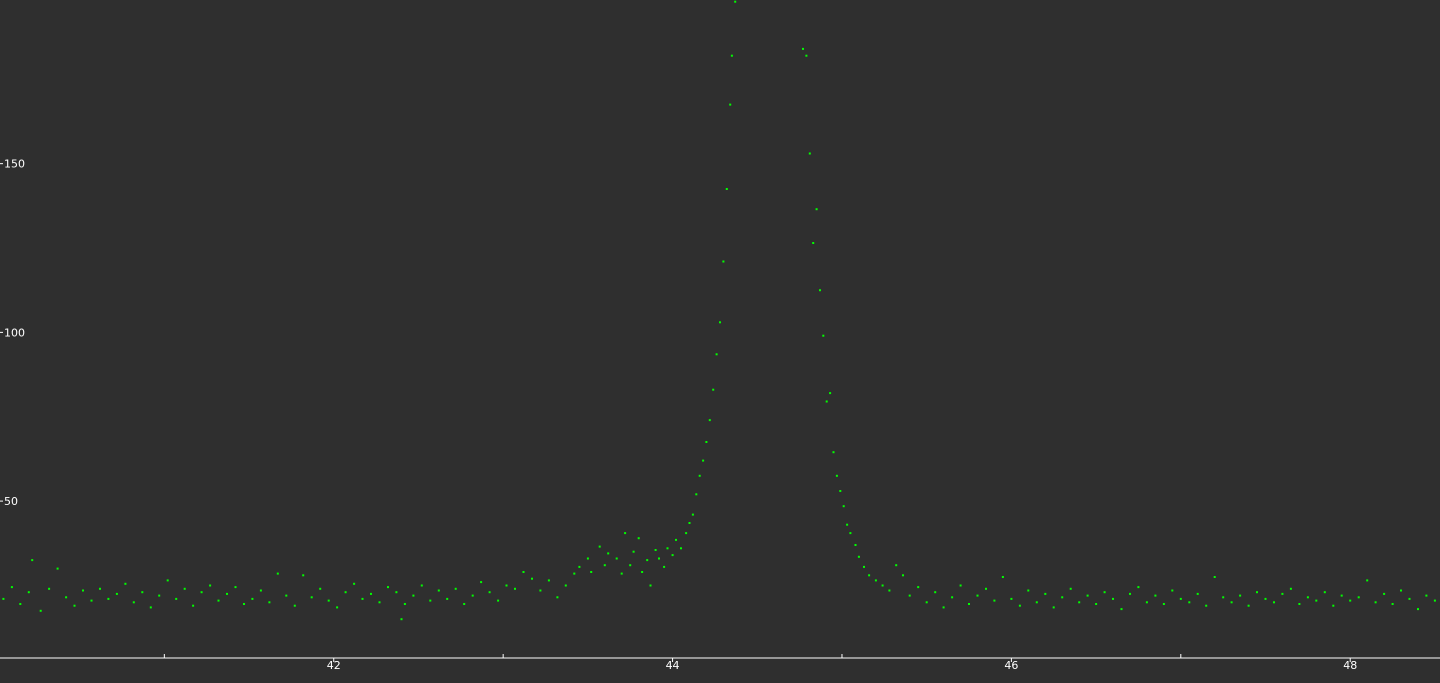  What do you see at coordinates (1350, 665) in the screenshot?
I see `x-tick-label: 48` at bounding box center [1350, 665].